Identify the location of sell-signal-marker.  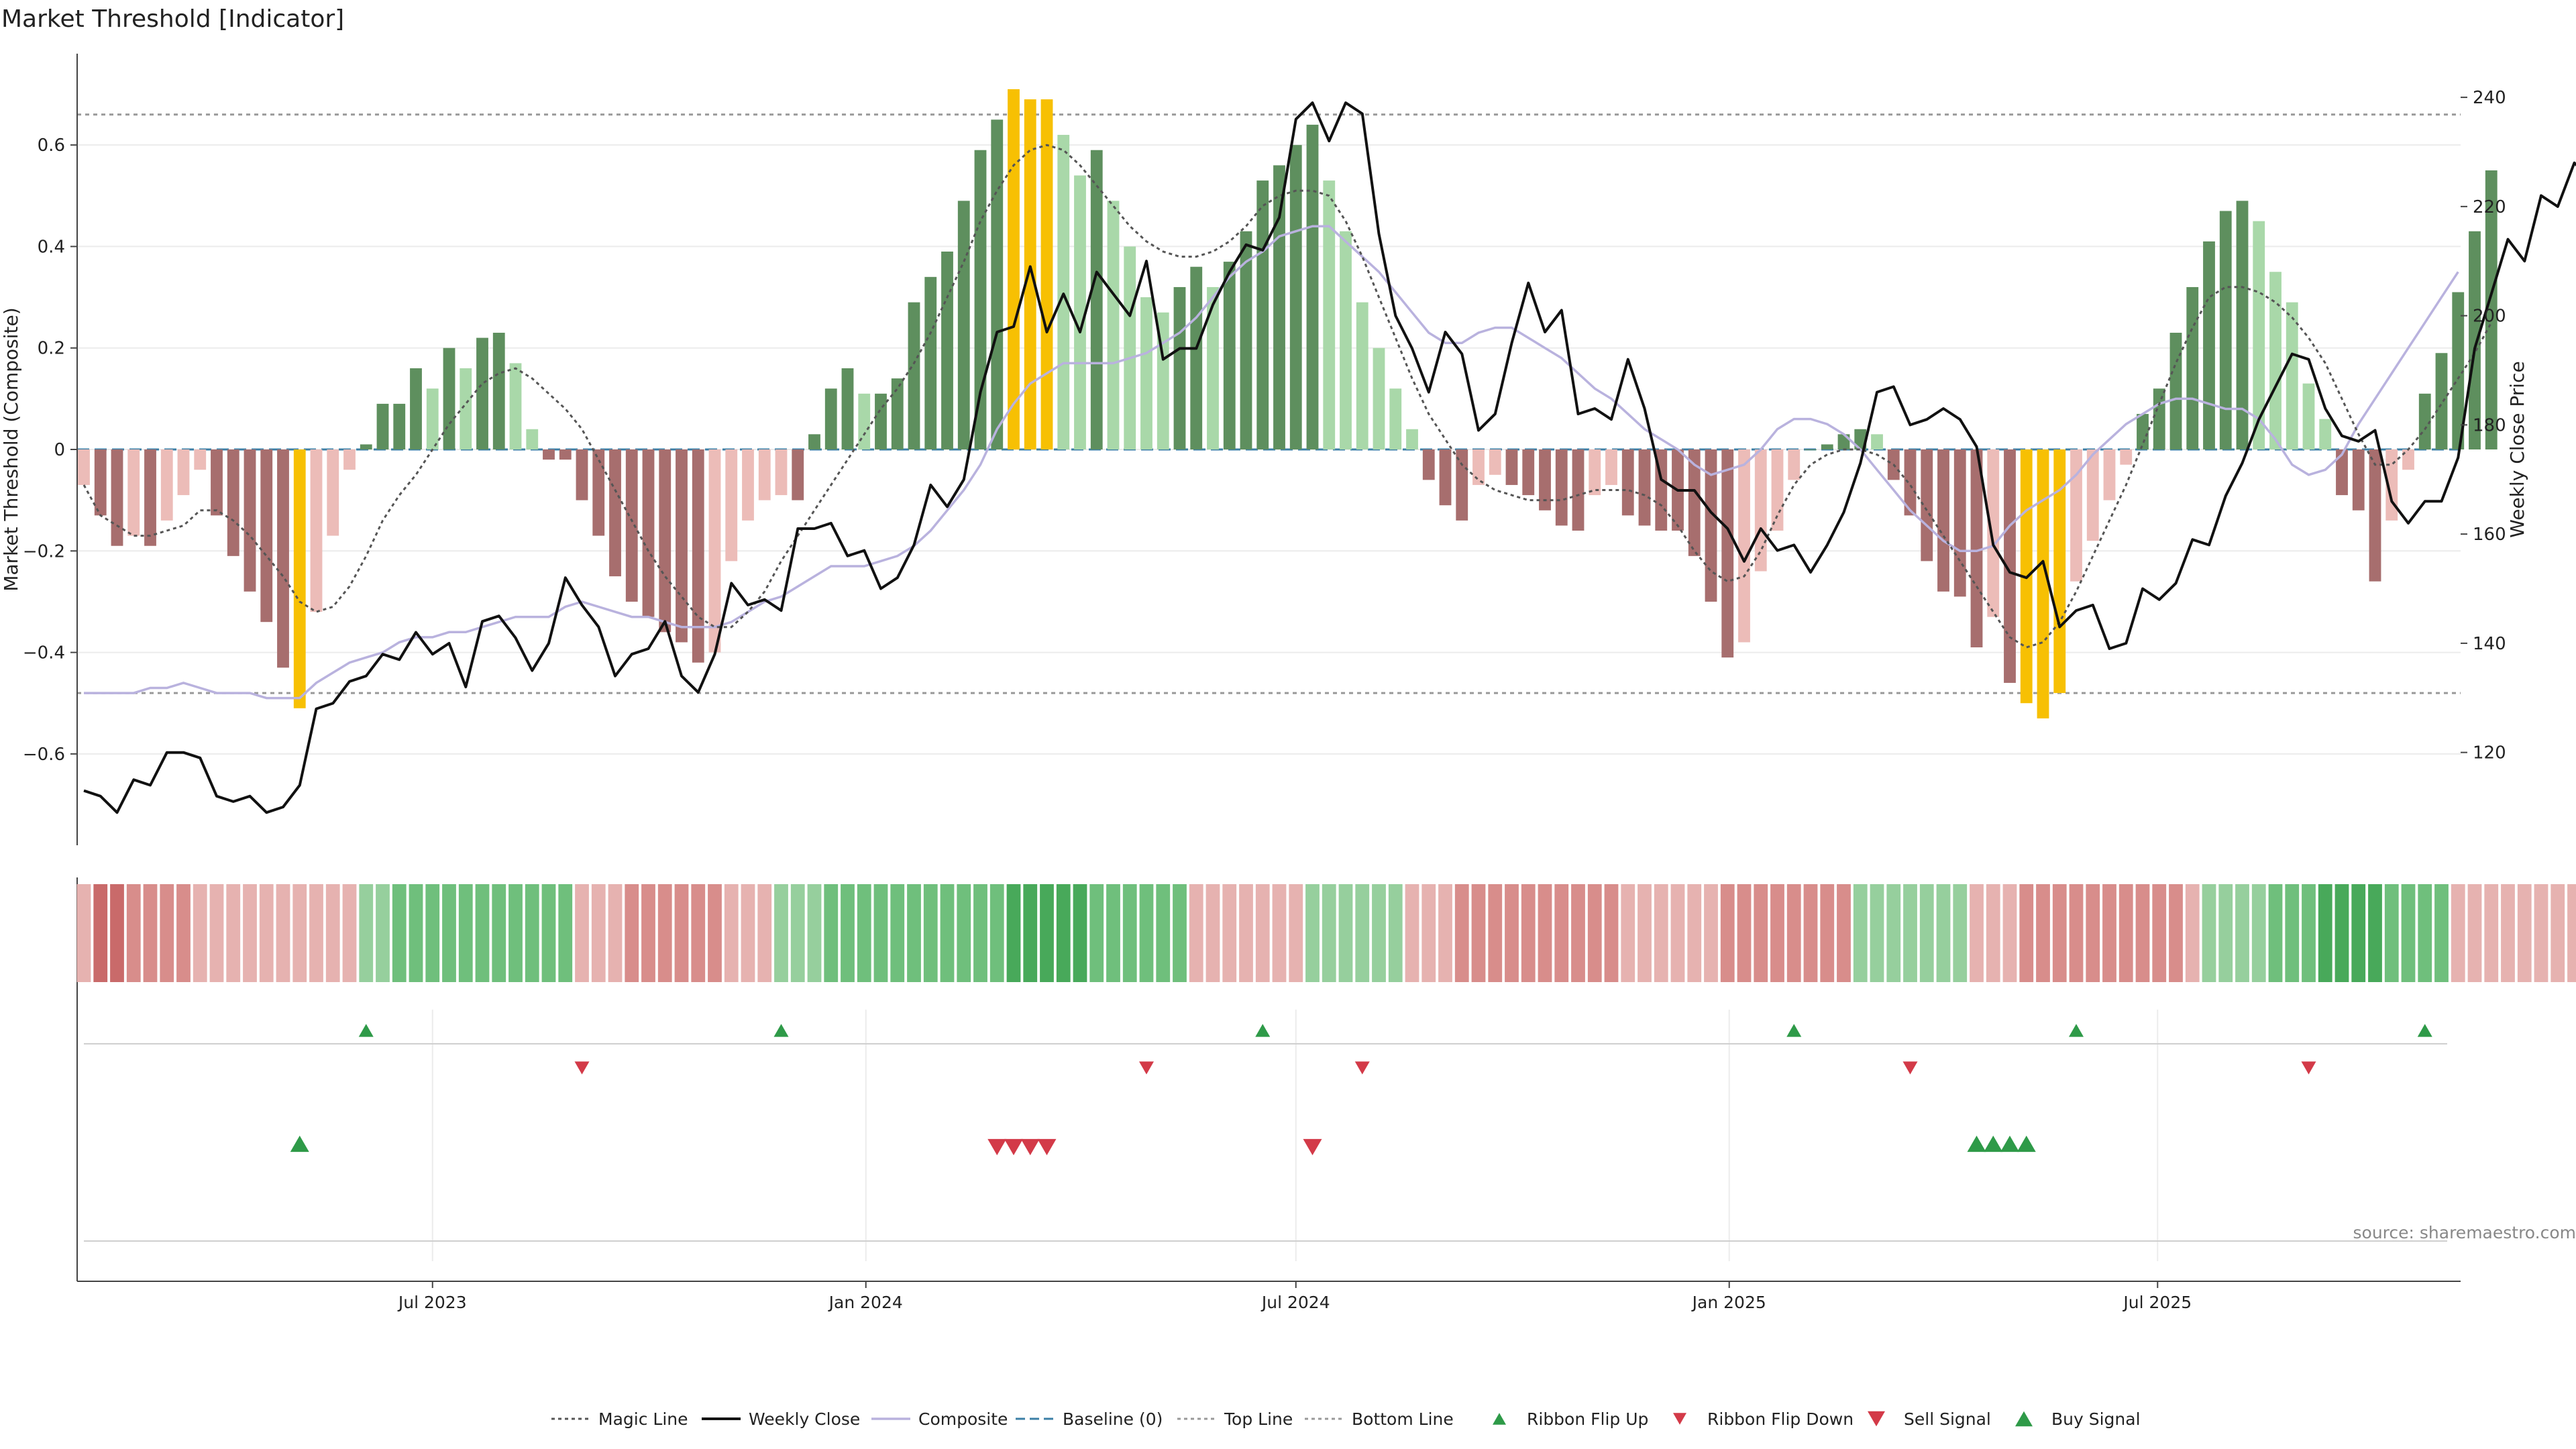
(1047, 1147).